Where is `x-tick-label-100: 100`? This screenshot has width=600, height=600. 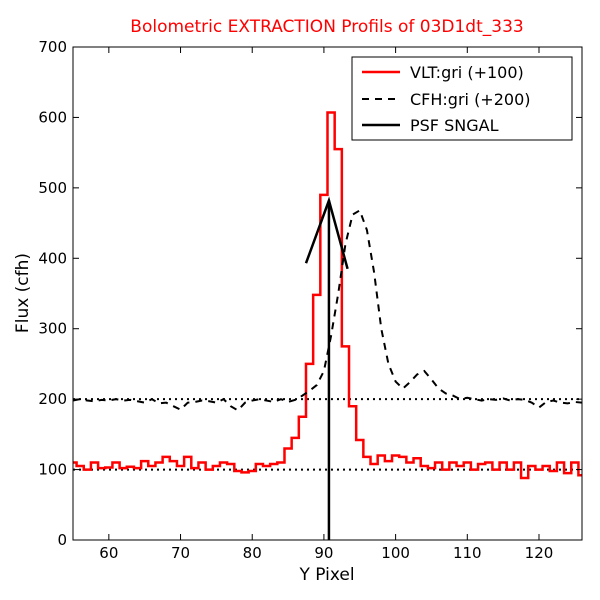 x-tick-label-100: 100 is located at coordinates (395, 553).